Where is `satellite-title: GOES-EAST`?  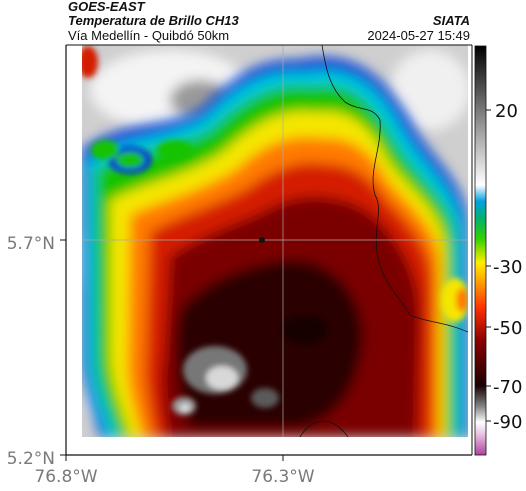
satellite-title: GOES-EAST is located at coordinates (107, 7).